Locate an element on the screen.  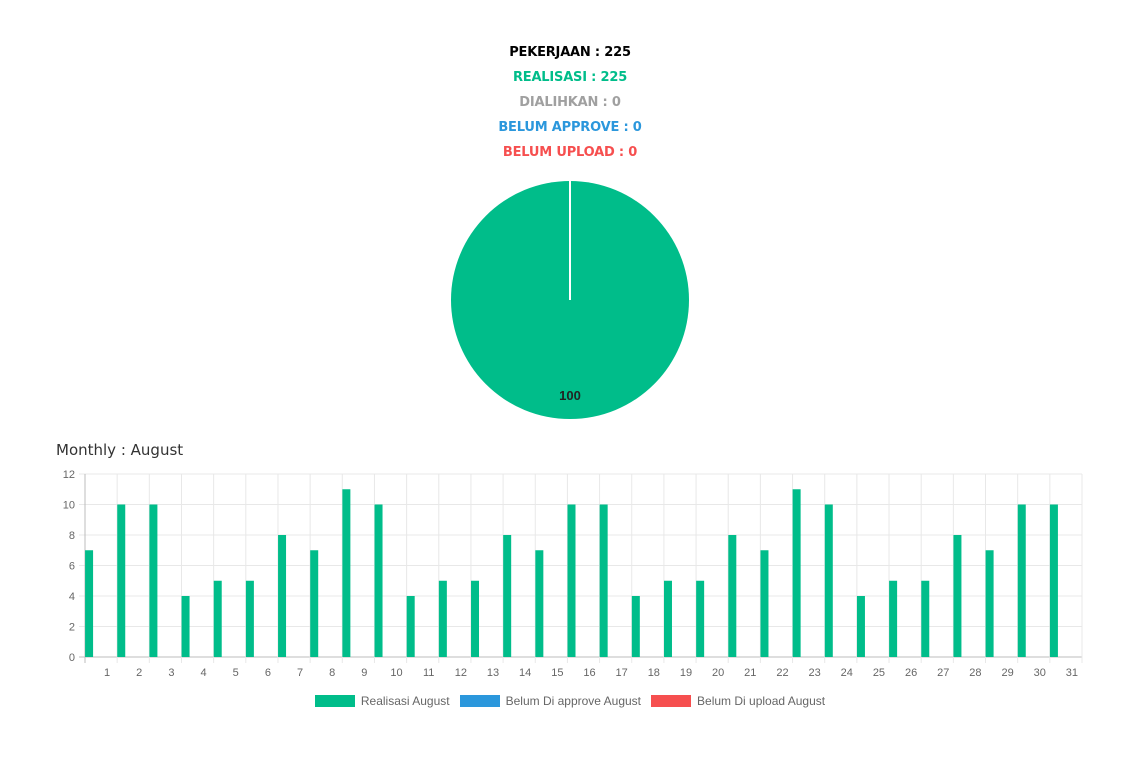
x-tick-label: 27 is located at coordinates (943, 673).